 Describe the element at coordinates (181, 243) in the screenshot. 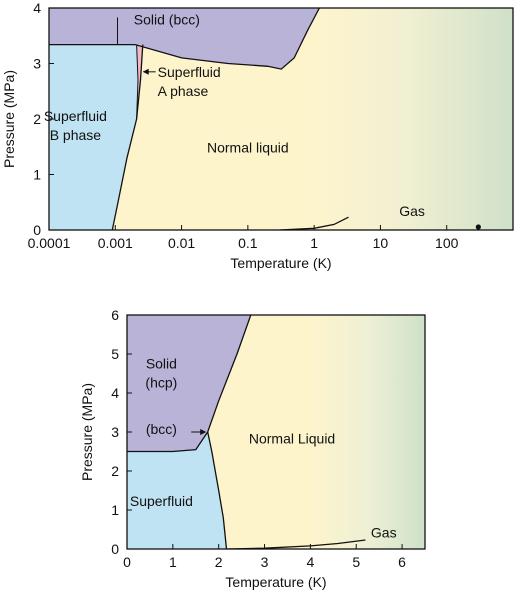

I see `x-tick-label: 0.01` at that location.